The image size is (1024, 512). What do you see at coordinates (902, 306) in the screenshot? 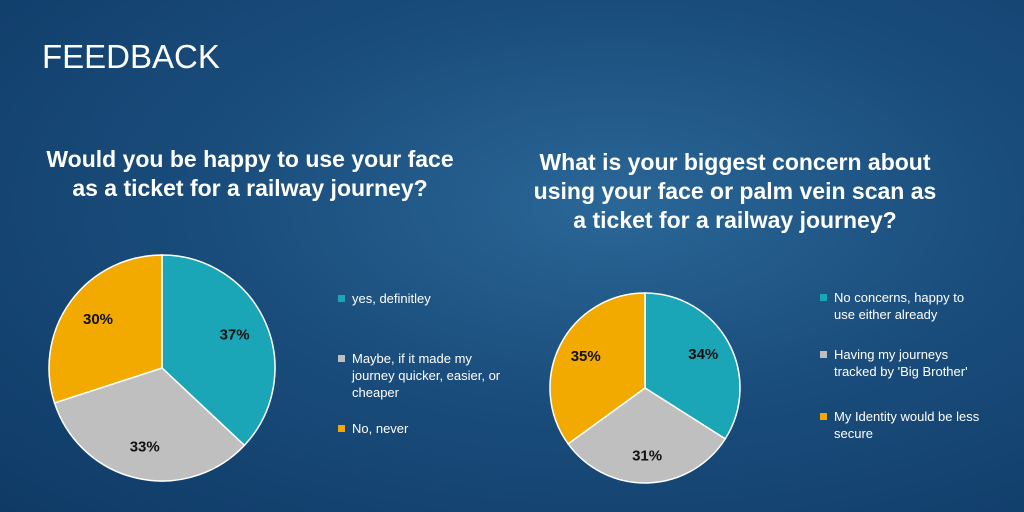
I see `legend-item: No concerns, happy to use either already` at bounding box center [902, 306].